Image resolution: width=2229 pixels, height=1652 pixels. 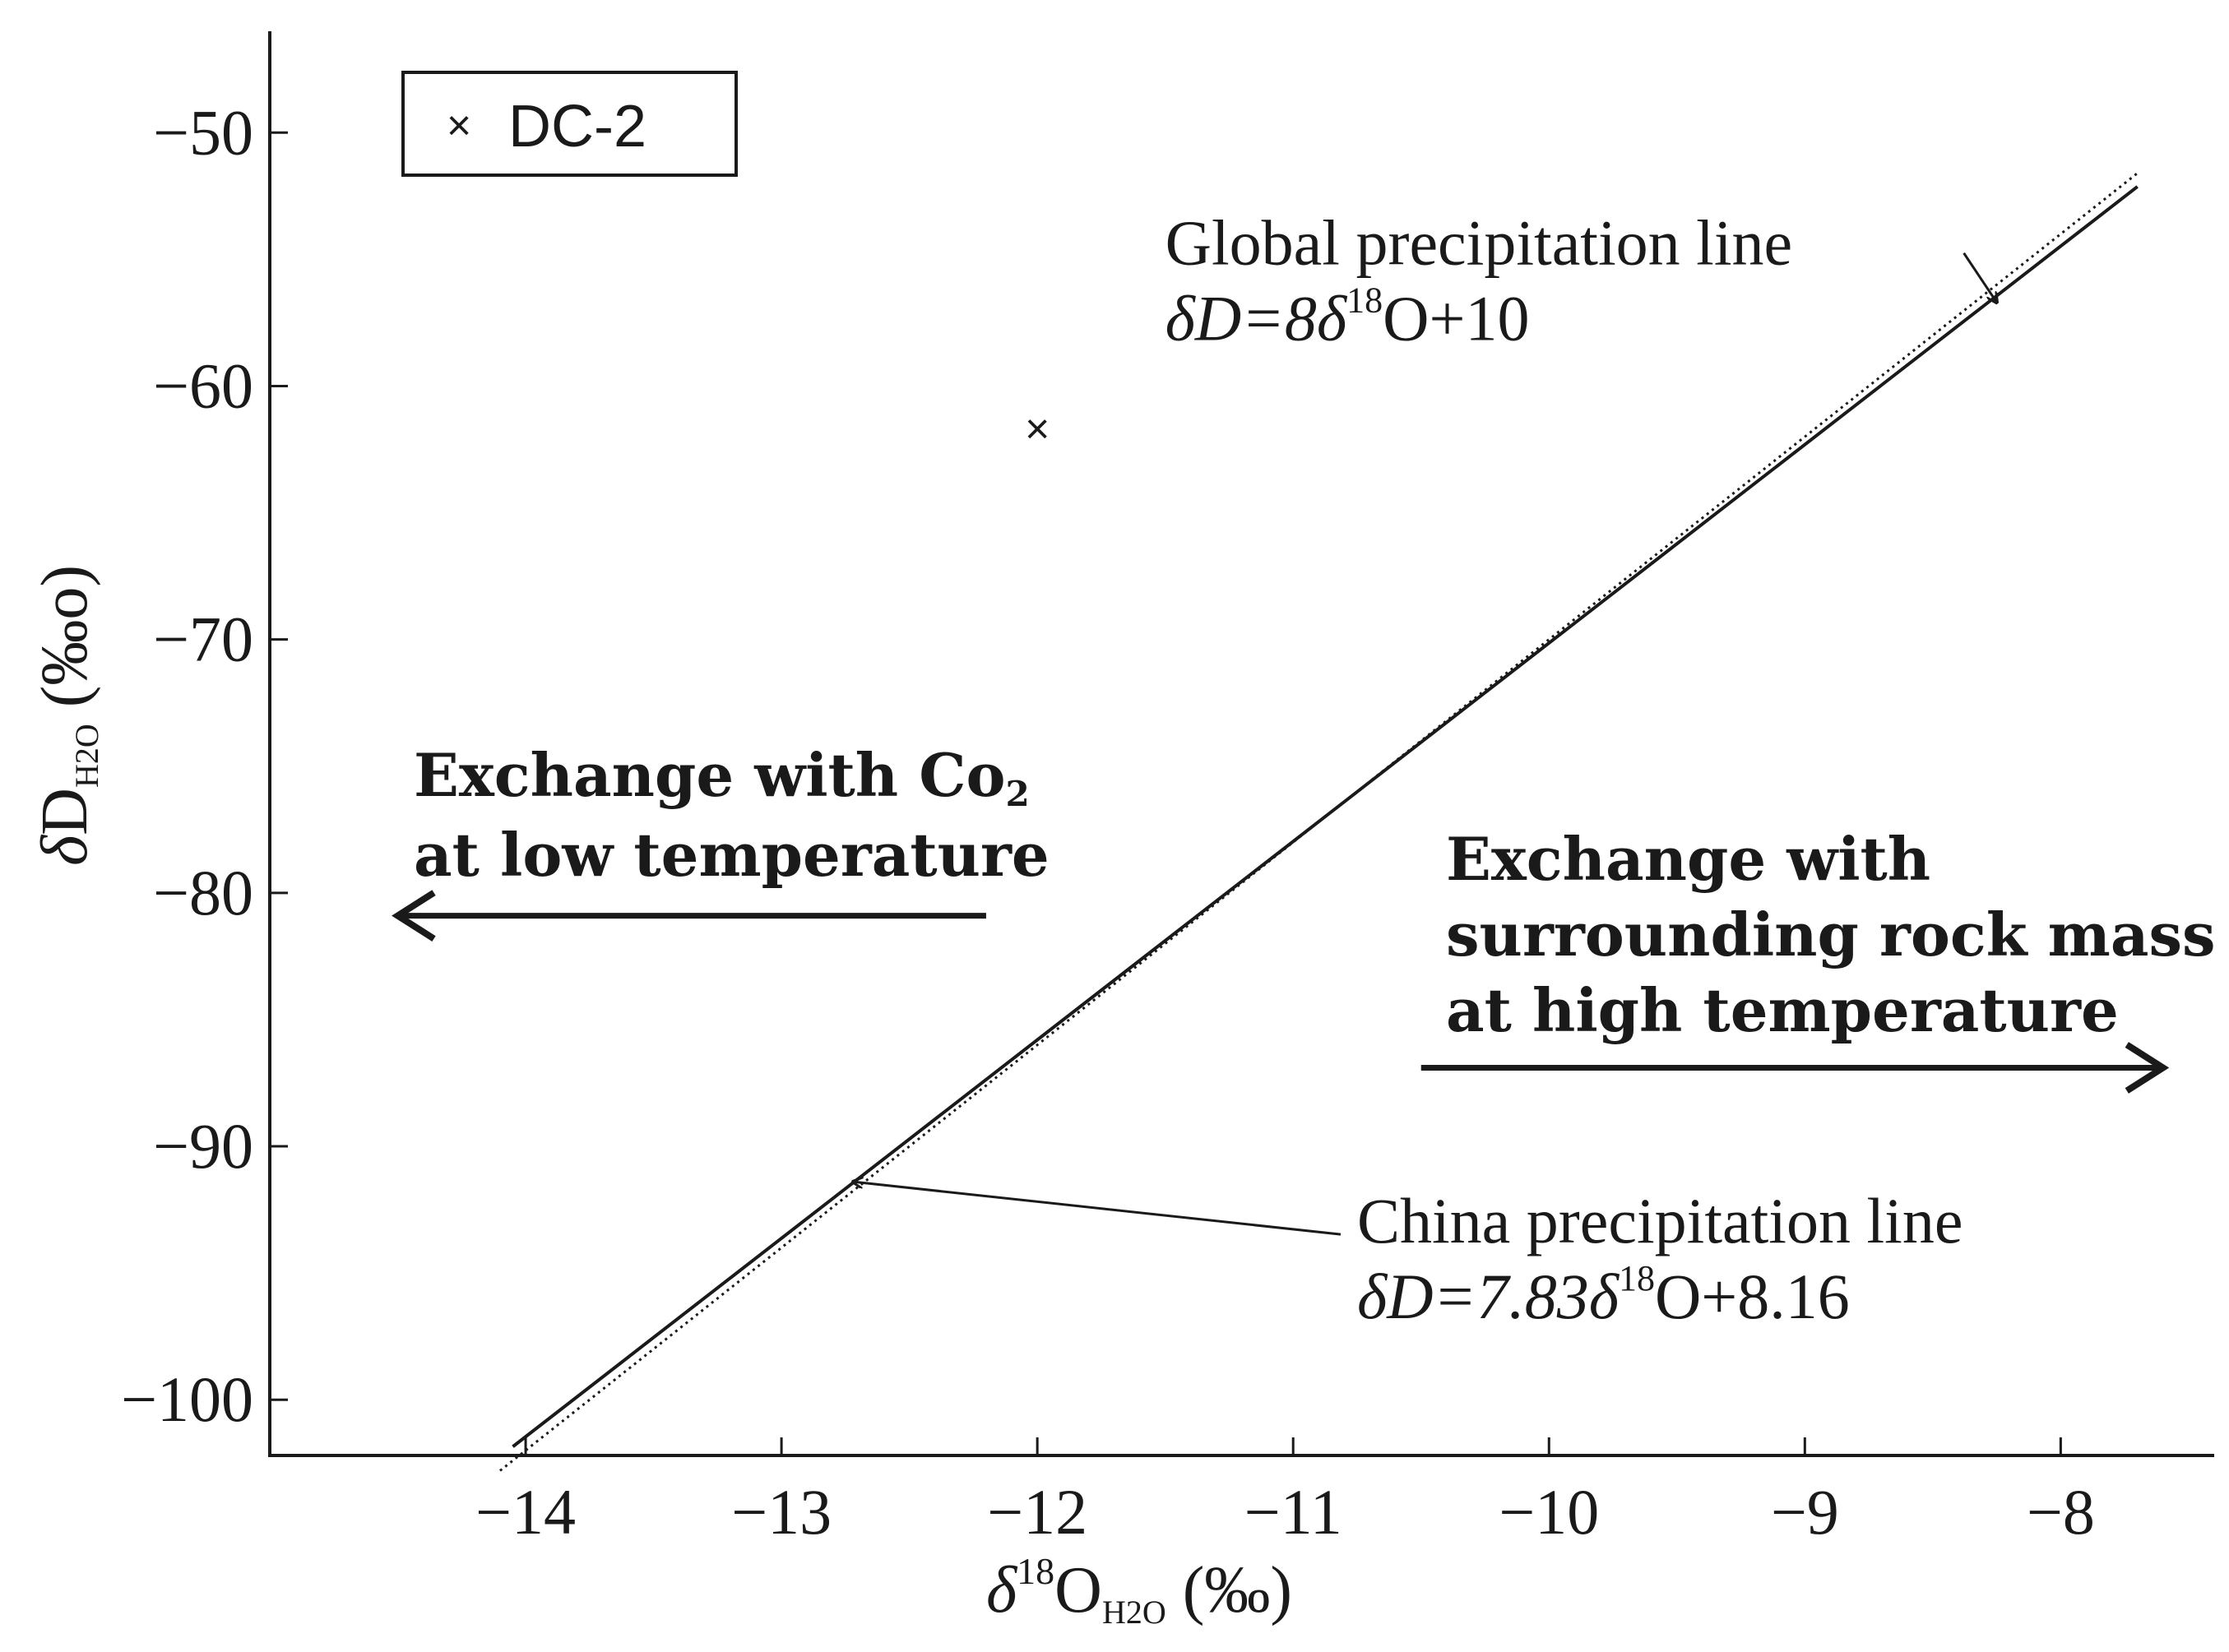 I want to click on global-line-pointer, so click(x=1980, y=278).